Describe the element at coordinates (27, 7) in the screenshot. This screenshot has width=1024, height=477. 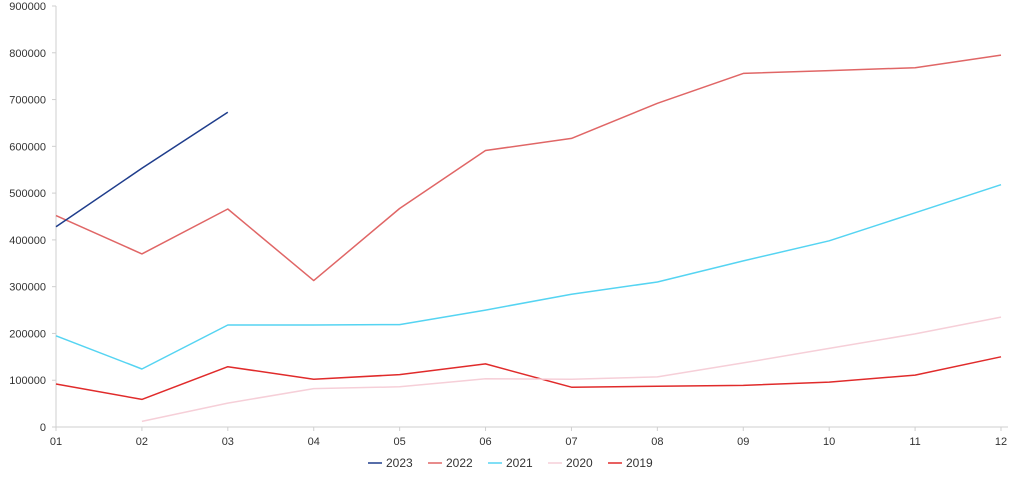
I see `y-tick-label: 900000` at that location.